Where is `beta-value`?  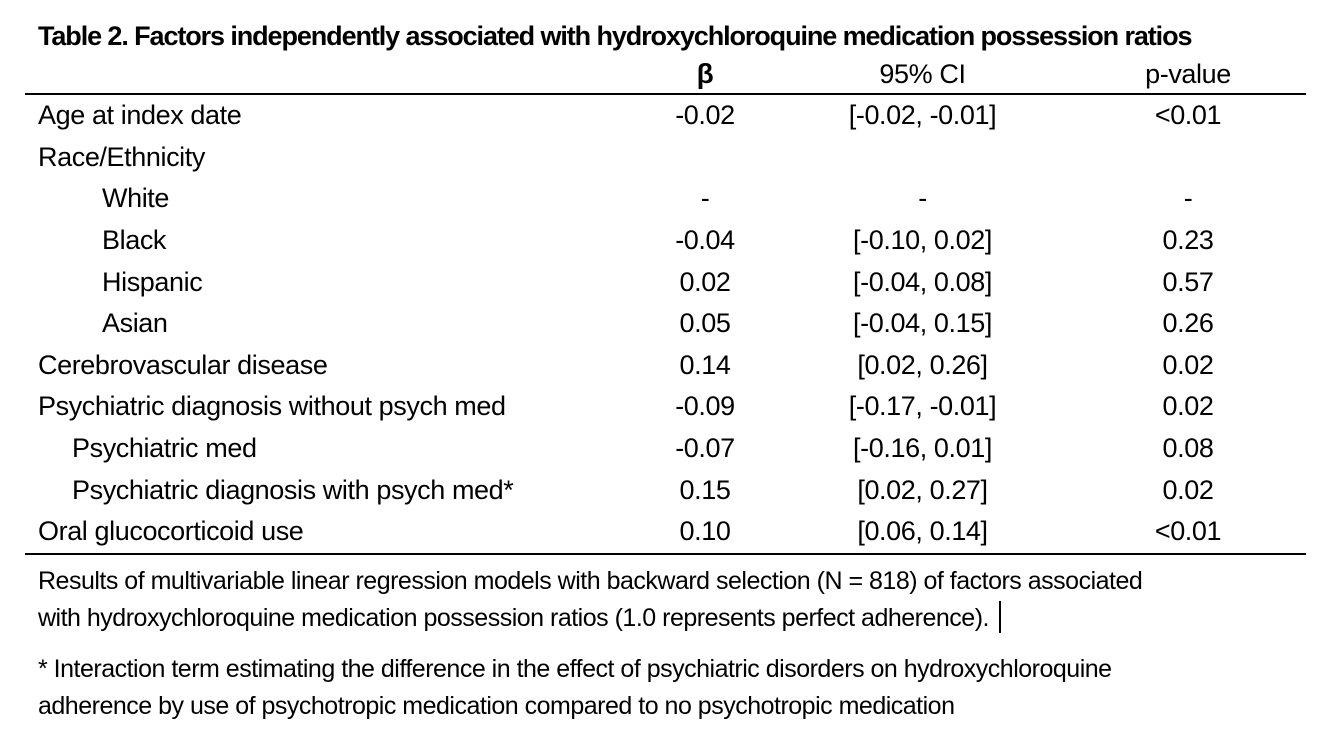 beta-value is located at coordinates (705, 158).